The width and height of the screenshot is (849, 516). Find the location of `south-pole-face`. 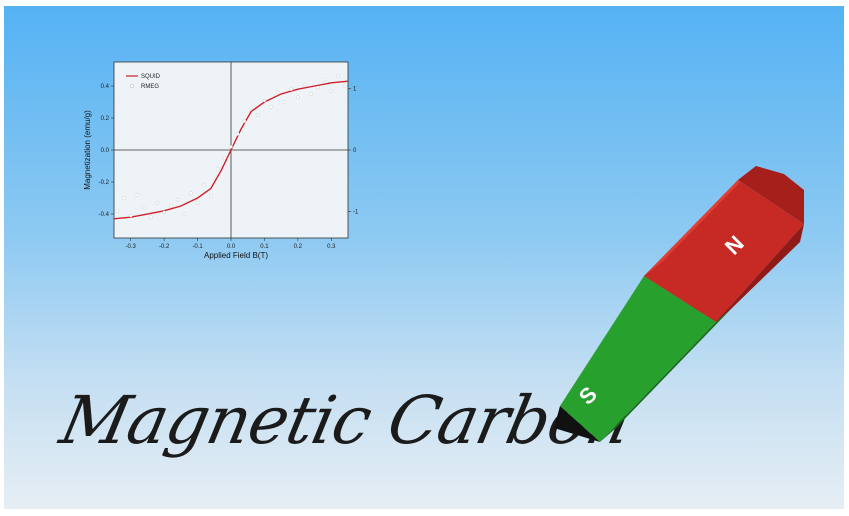

south-pole-face is located at coordinates (638, 359).